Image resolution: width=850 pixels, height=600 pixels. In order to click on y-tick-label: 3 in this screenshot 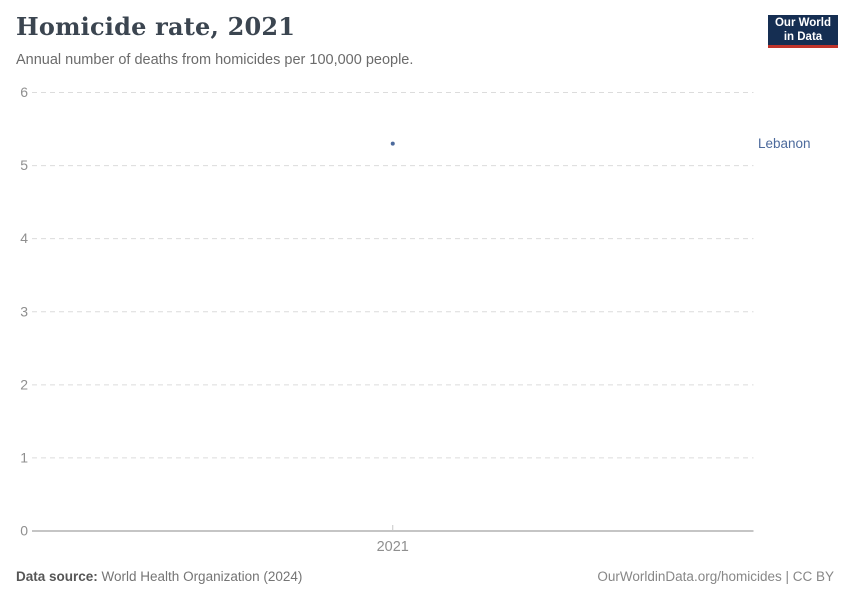, I will do `click(24, 311)`.